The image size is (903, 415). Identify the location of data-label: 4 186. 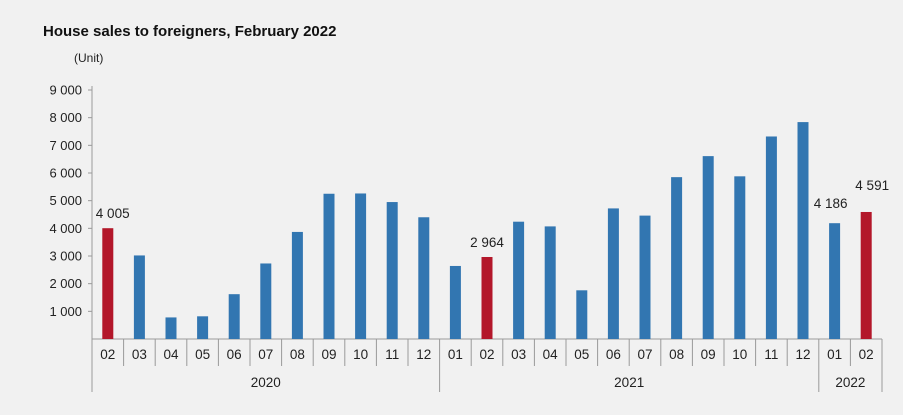
(831, 203).